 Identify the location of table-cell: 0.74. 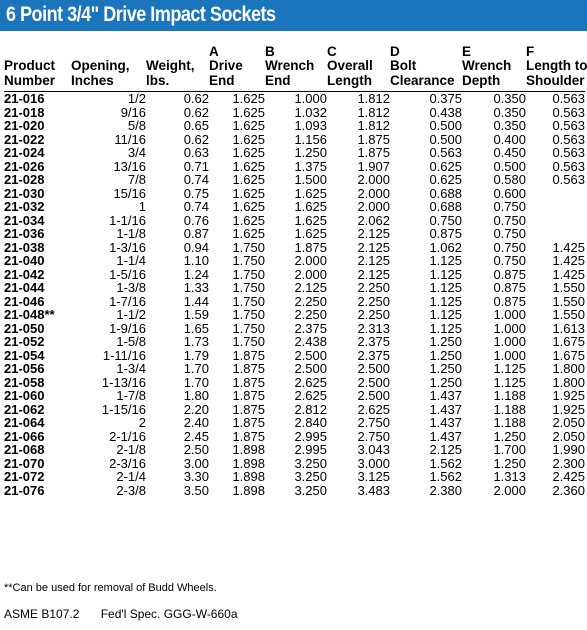
(196, 180).